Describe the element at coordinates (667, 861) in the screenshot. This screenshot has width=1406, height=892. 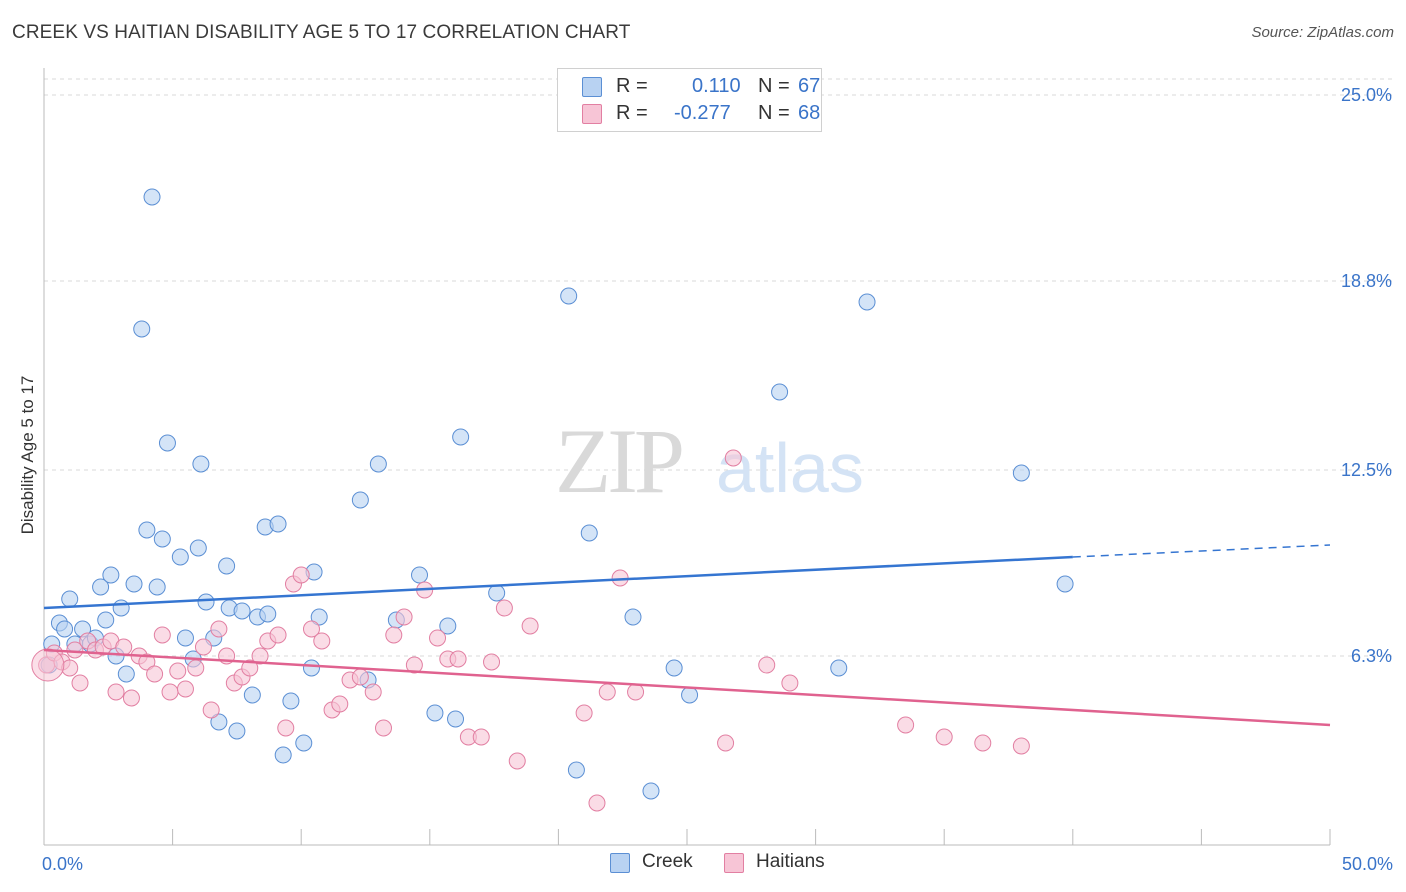
I see `legend-label-creek: Creek` at that location.